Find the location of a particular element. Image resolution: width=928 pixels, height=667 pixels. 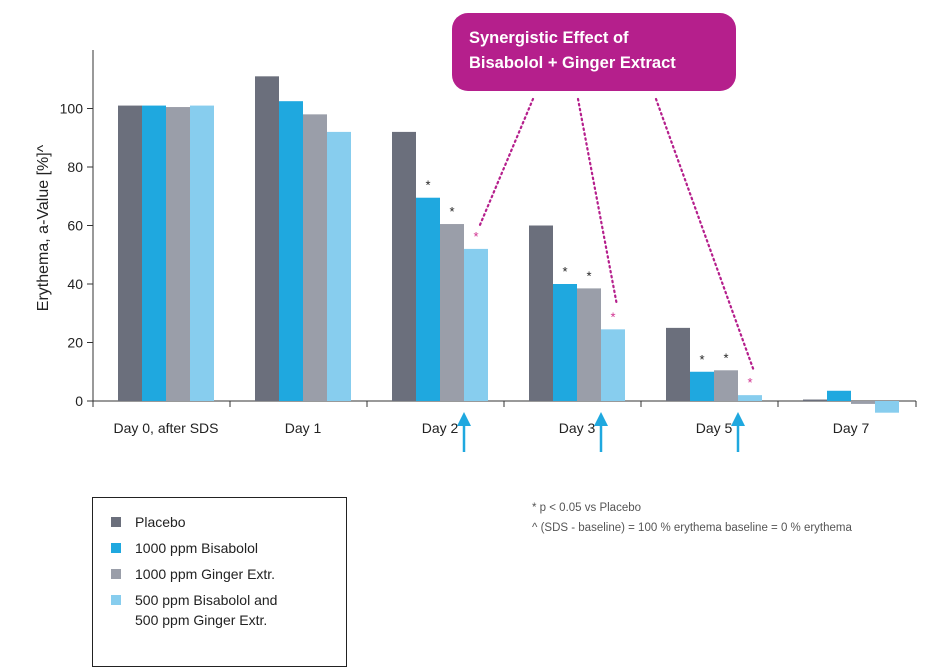

x-tick-label: Day 7 is located at coordinates (851, 428).